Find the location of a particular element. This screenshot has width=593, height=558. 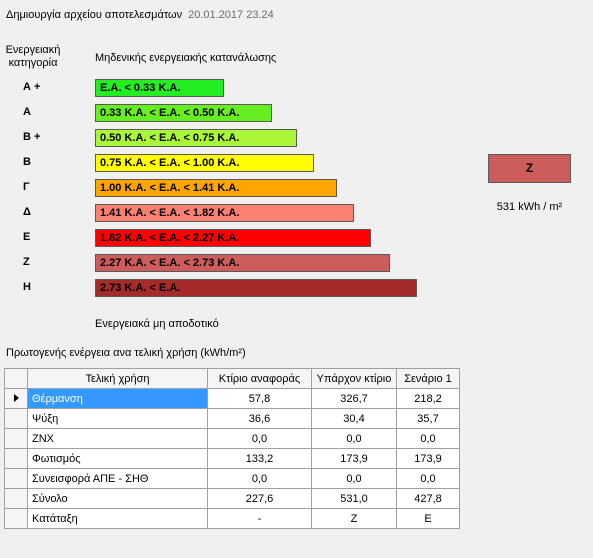

table-row: Σύνολο 227,6 531,0 427,8 is located at coordinates (232, 498).